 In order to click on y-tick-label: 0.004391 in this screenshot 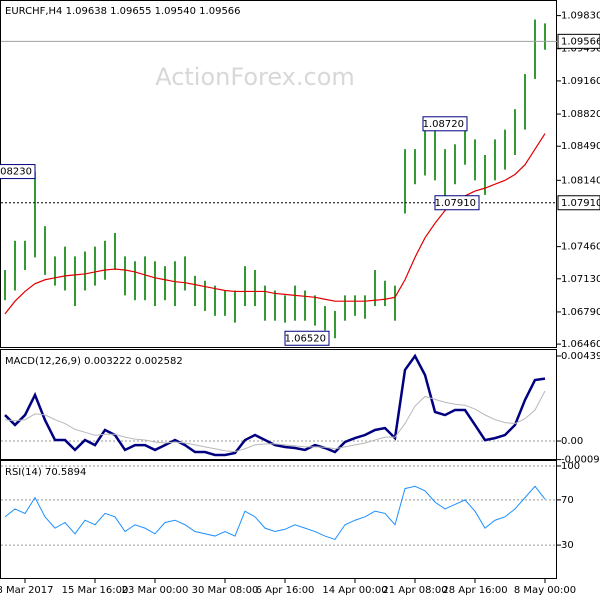, I will do `click(580, 356)`.